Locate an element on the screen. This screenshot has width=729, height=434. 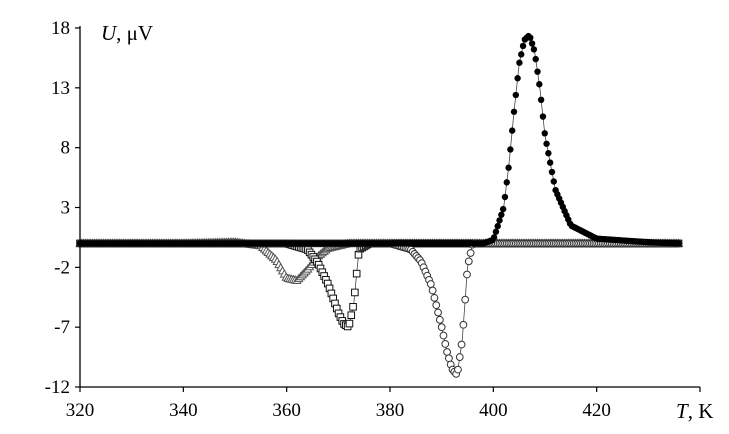
x-tick-label: 360 is located at coordinates (286, 410).